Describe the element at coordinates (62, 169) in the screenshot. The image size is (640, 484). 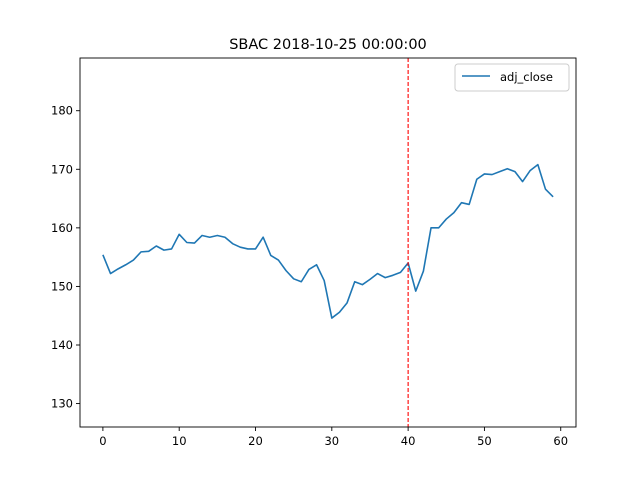
I see `y-tick-label: 170` at that location.